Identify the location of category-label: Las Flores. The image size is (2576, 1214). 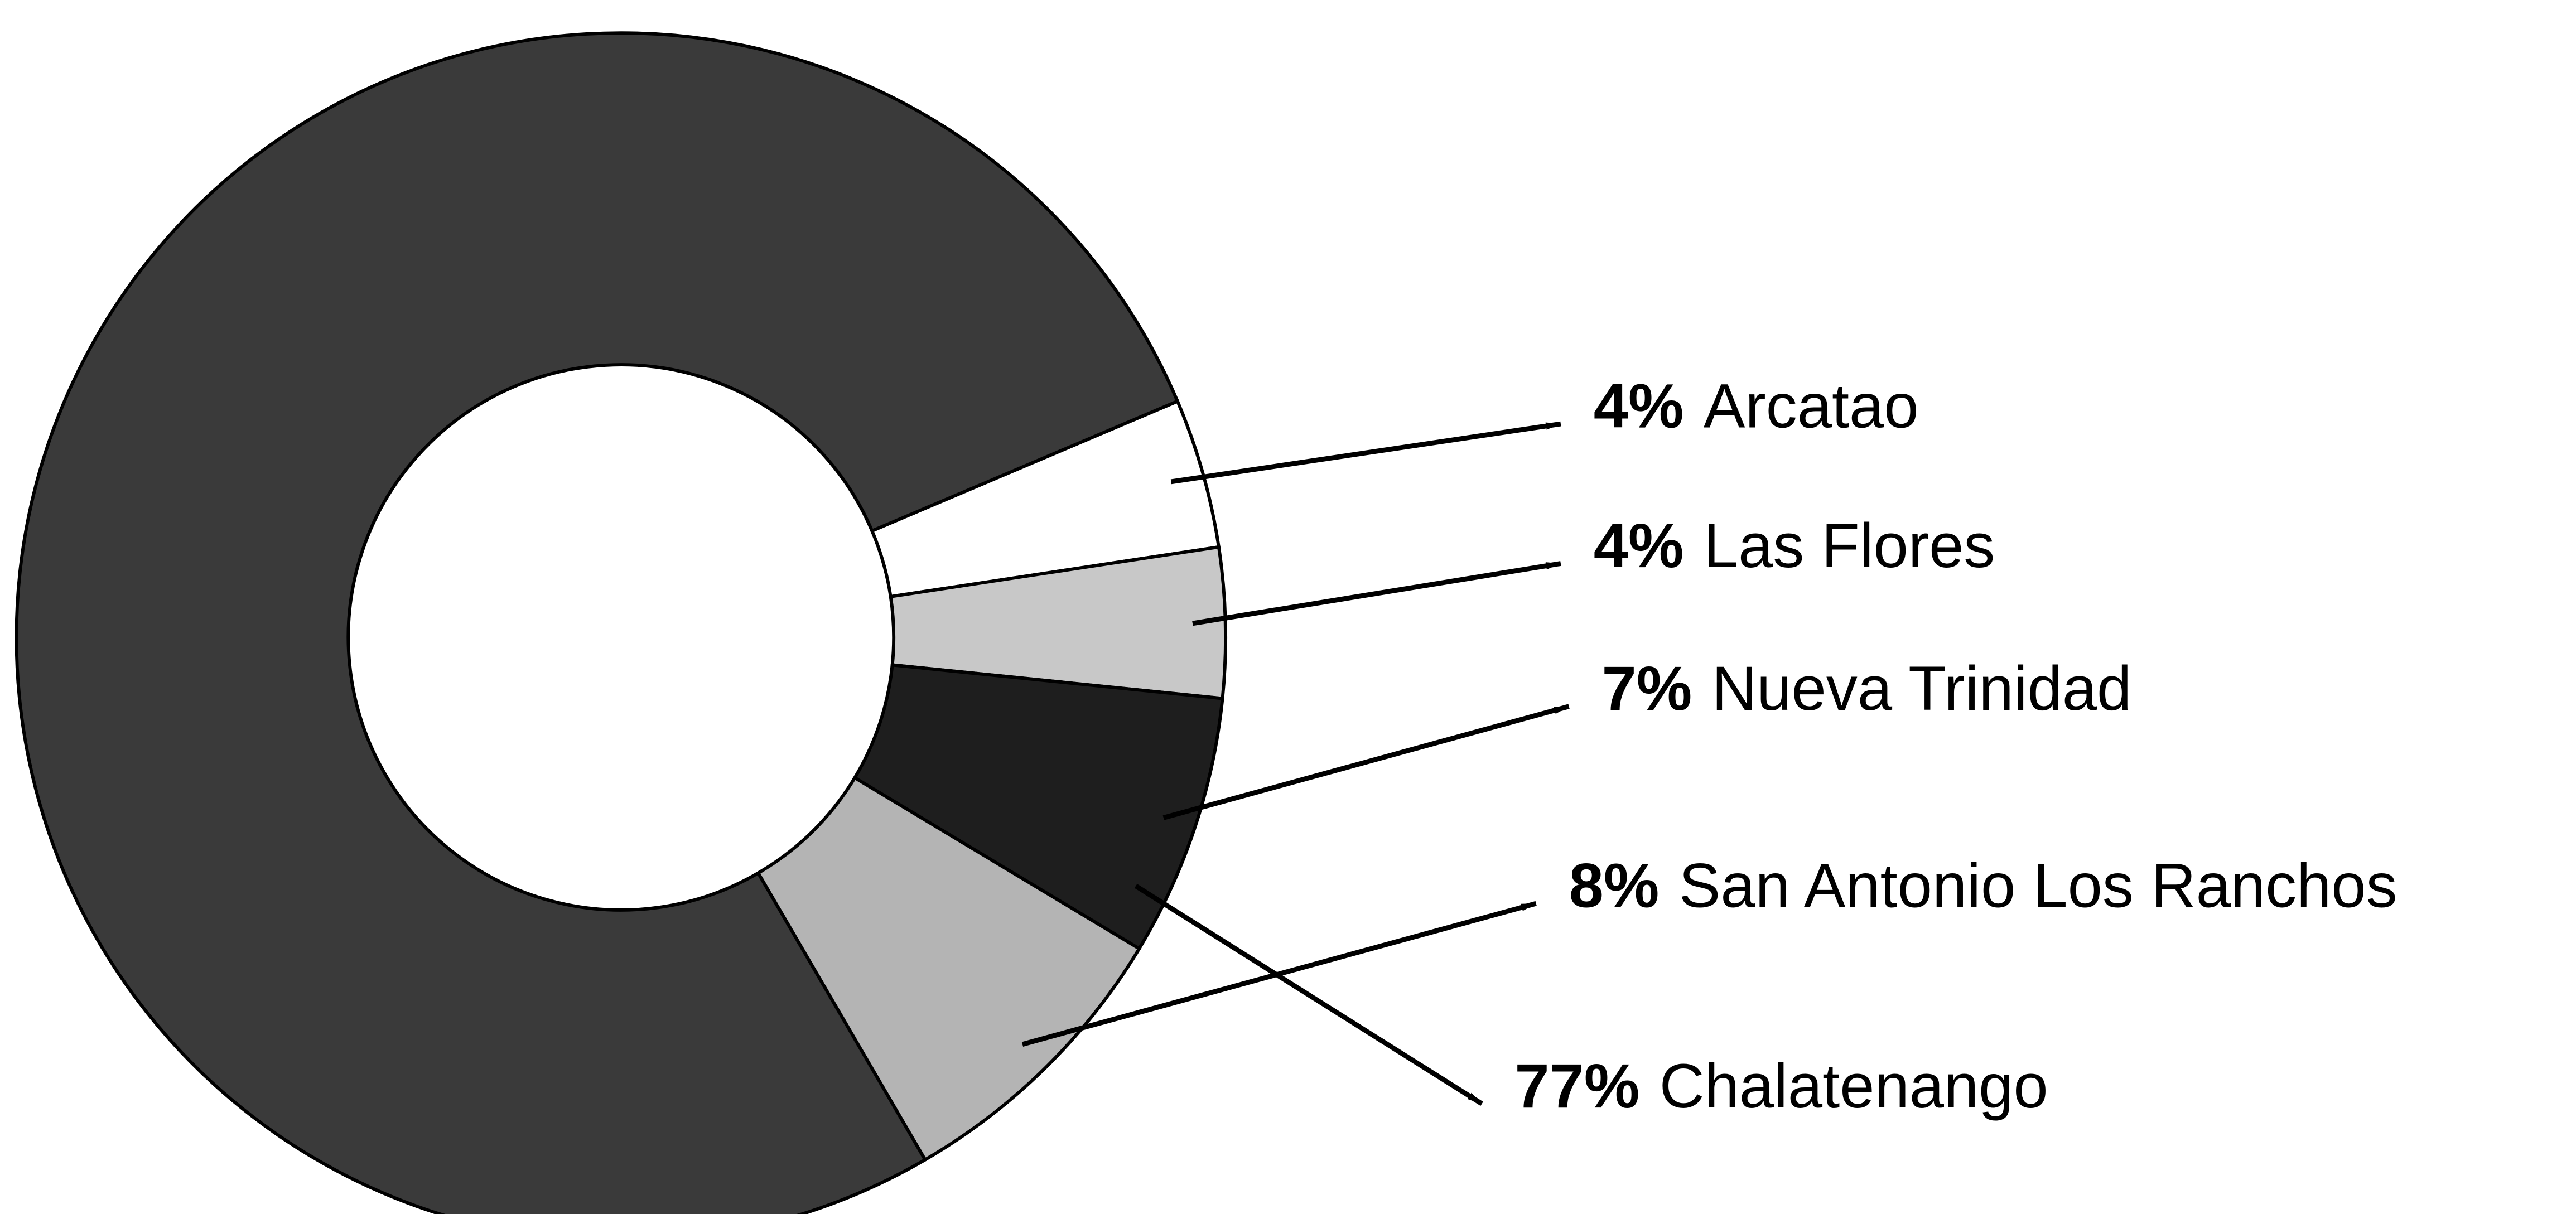
(1849, 545).